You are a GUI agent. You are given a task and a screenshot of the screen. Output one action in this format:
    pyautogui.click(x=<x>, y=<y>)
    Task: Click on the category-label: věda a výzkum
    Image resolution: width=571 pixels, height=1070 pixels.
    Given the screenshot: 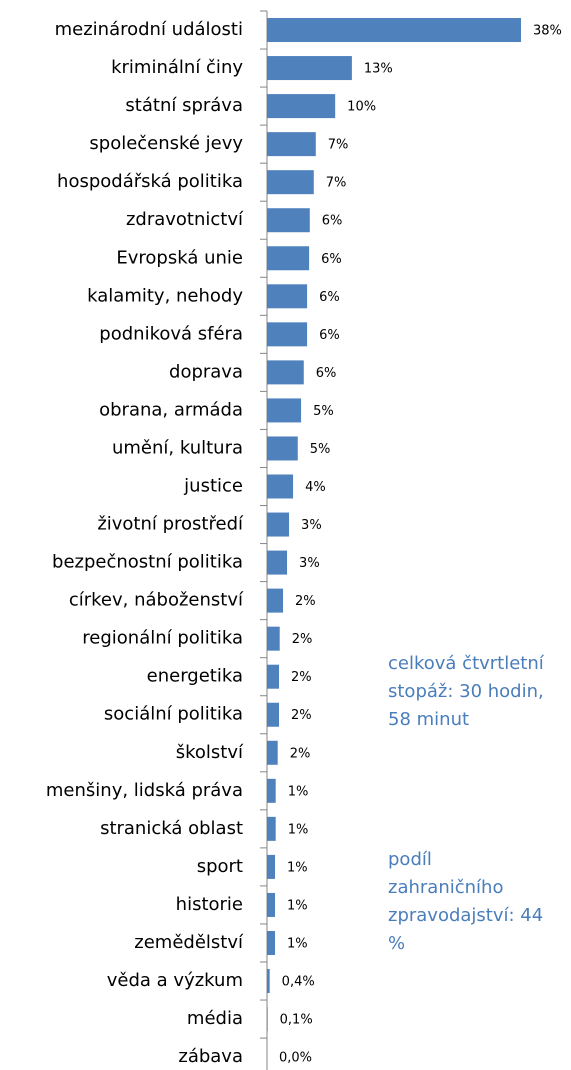 What is the action you would take?
    pyautogui.click(x=175, y=980)
    